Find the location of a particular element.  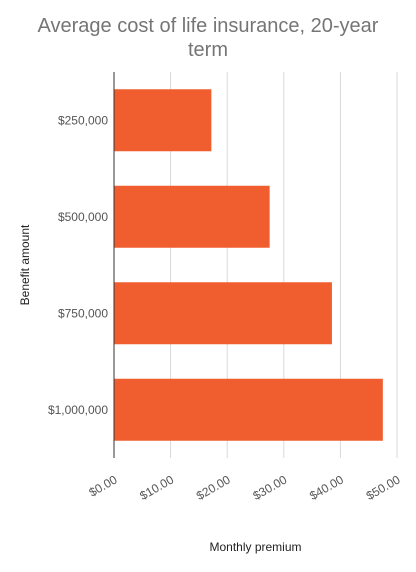

x-tick-label: $20.00 is located at coordinates (213, 487).